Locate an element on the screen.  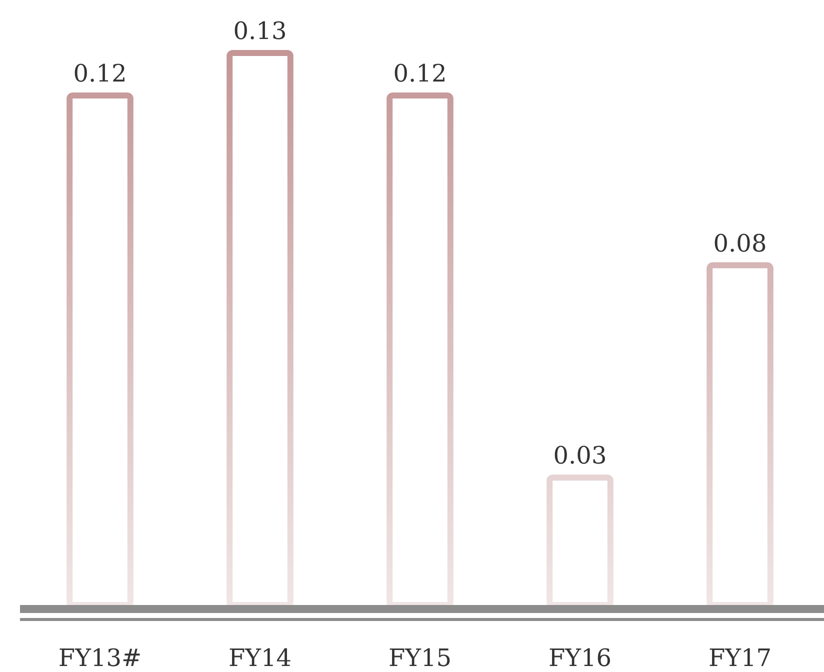
x-tick-label: FY13# is located at coordinates (100, 658).